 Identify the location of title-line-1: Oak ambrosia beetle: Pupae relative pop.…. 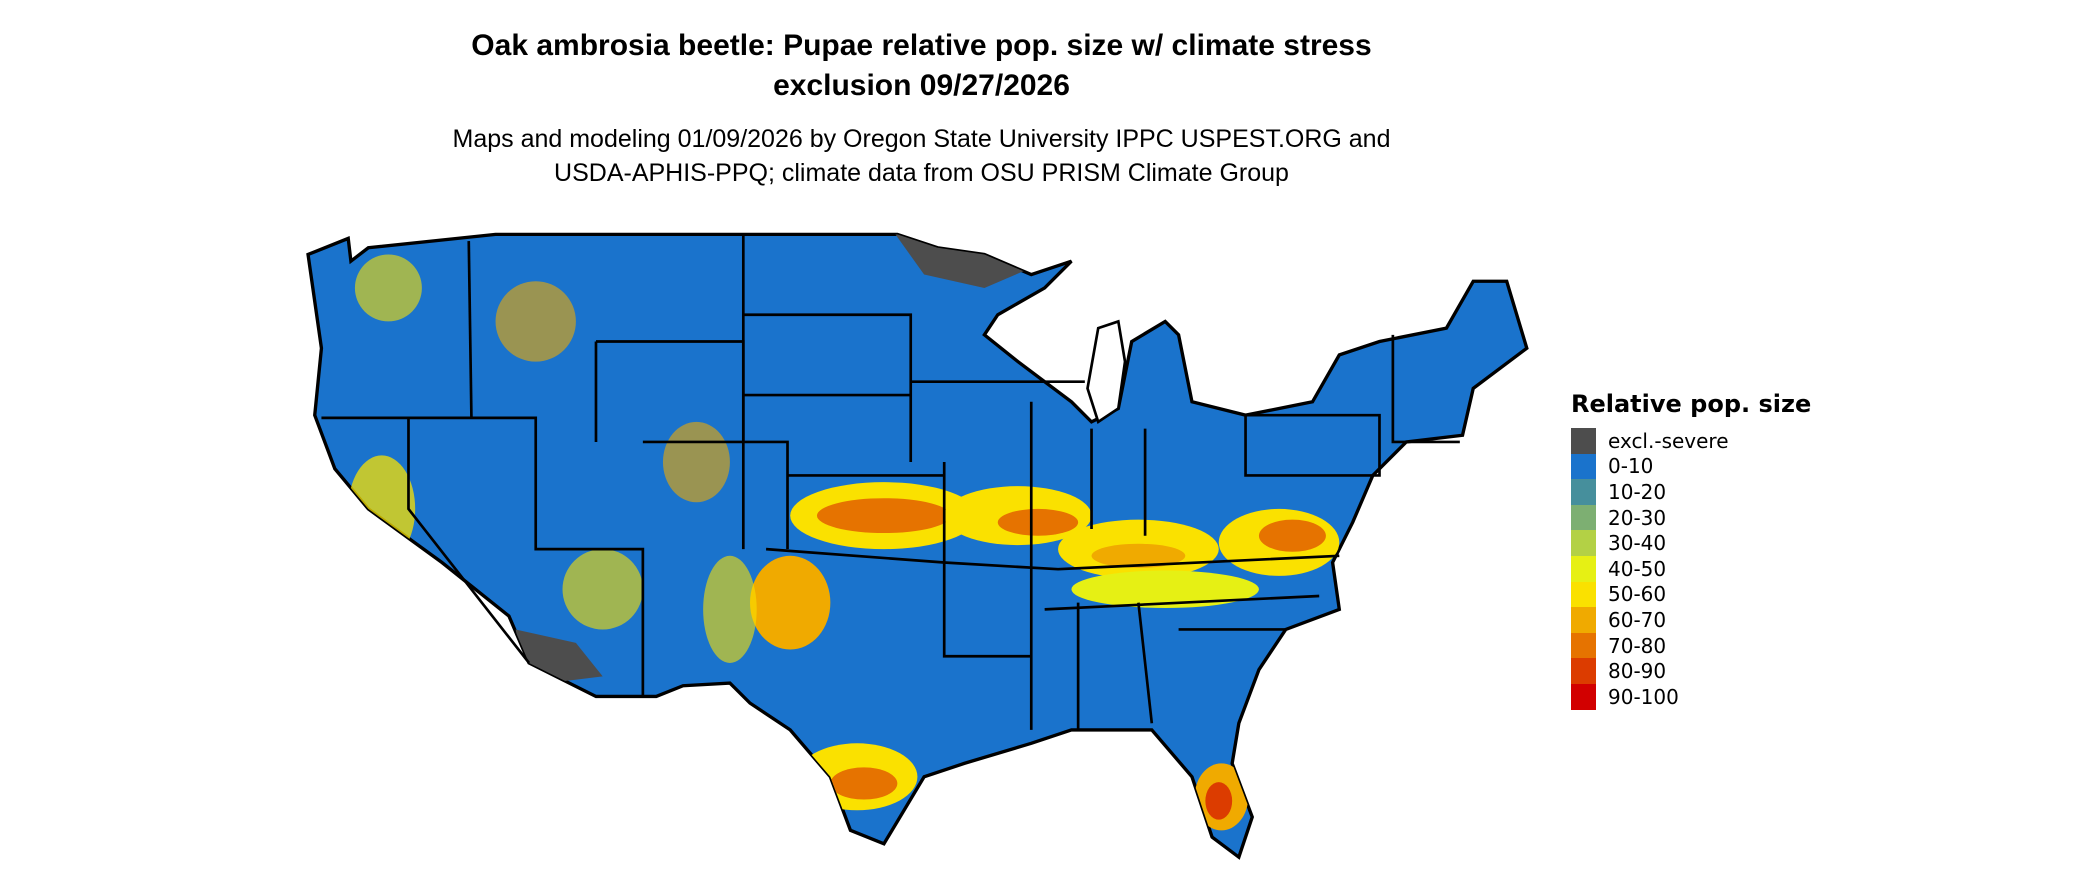
(921, 45).